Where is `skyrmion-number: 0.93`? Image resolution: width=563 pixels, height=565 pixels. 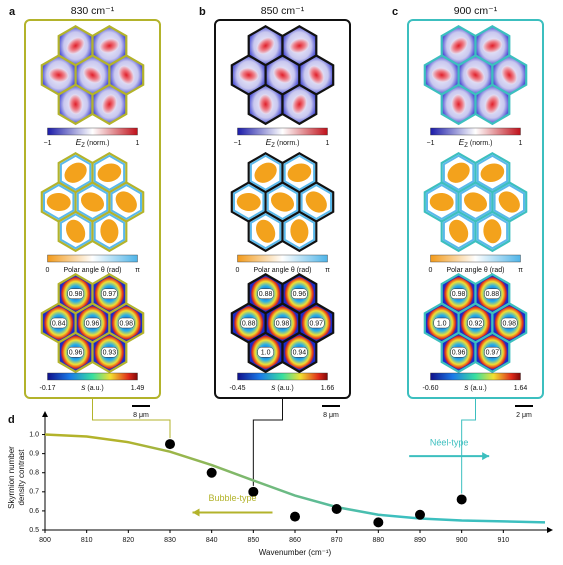
skyrmion-number: 0.93 is located at coordinates (110, 353).